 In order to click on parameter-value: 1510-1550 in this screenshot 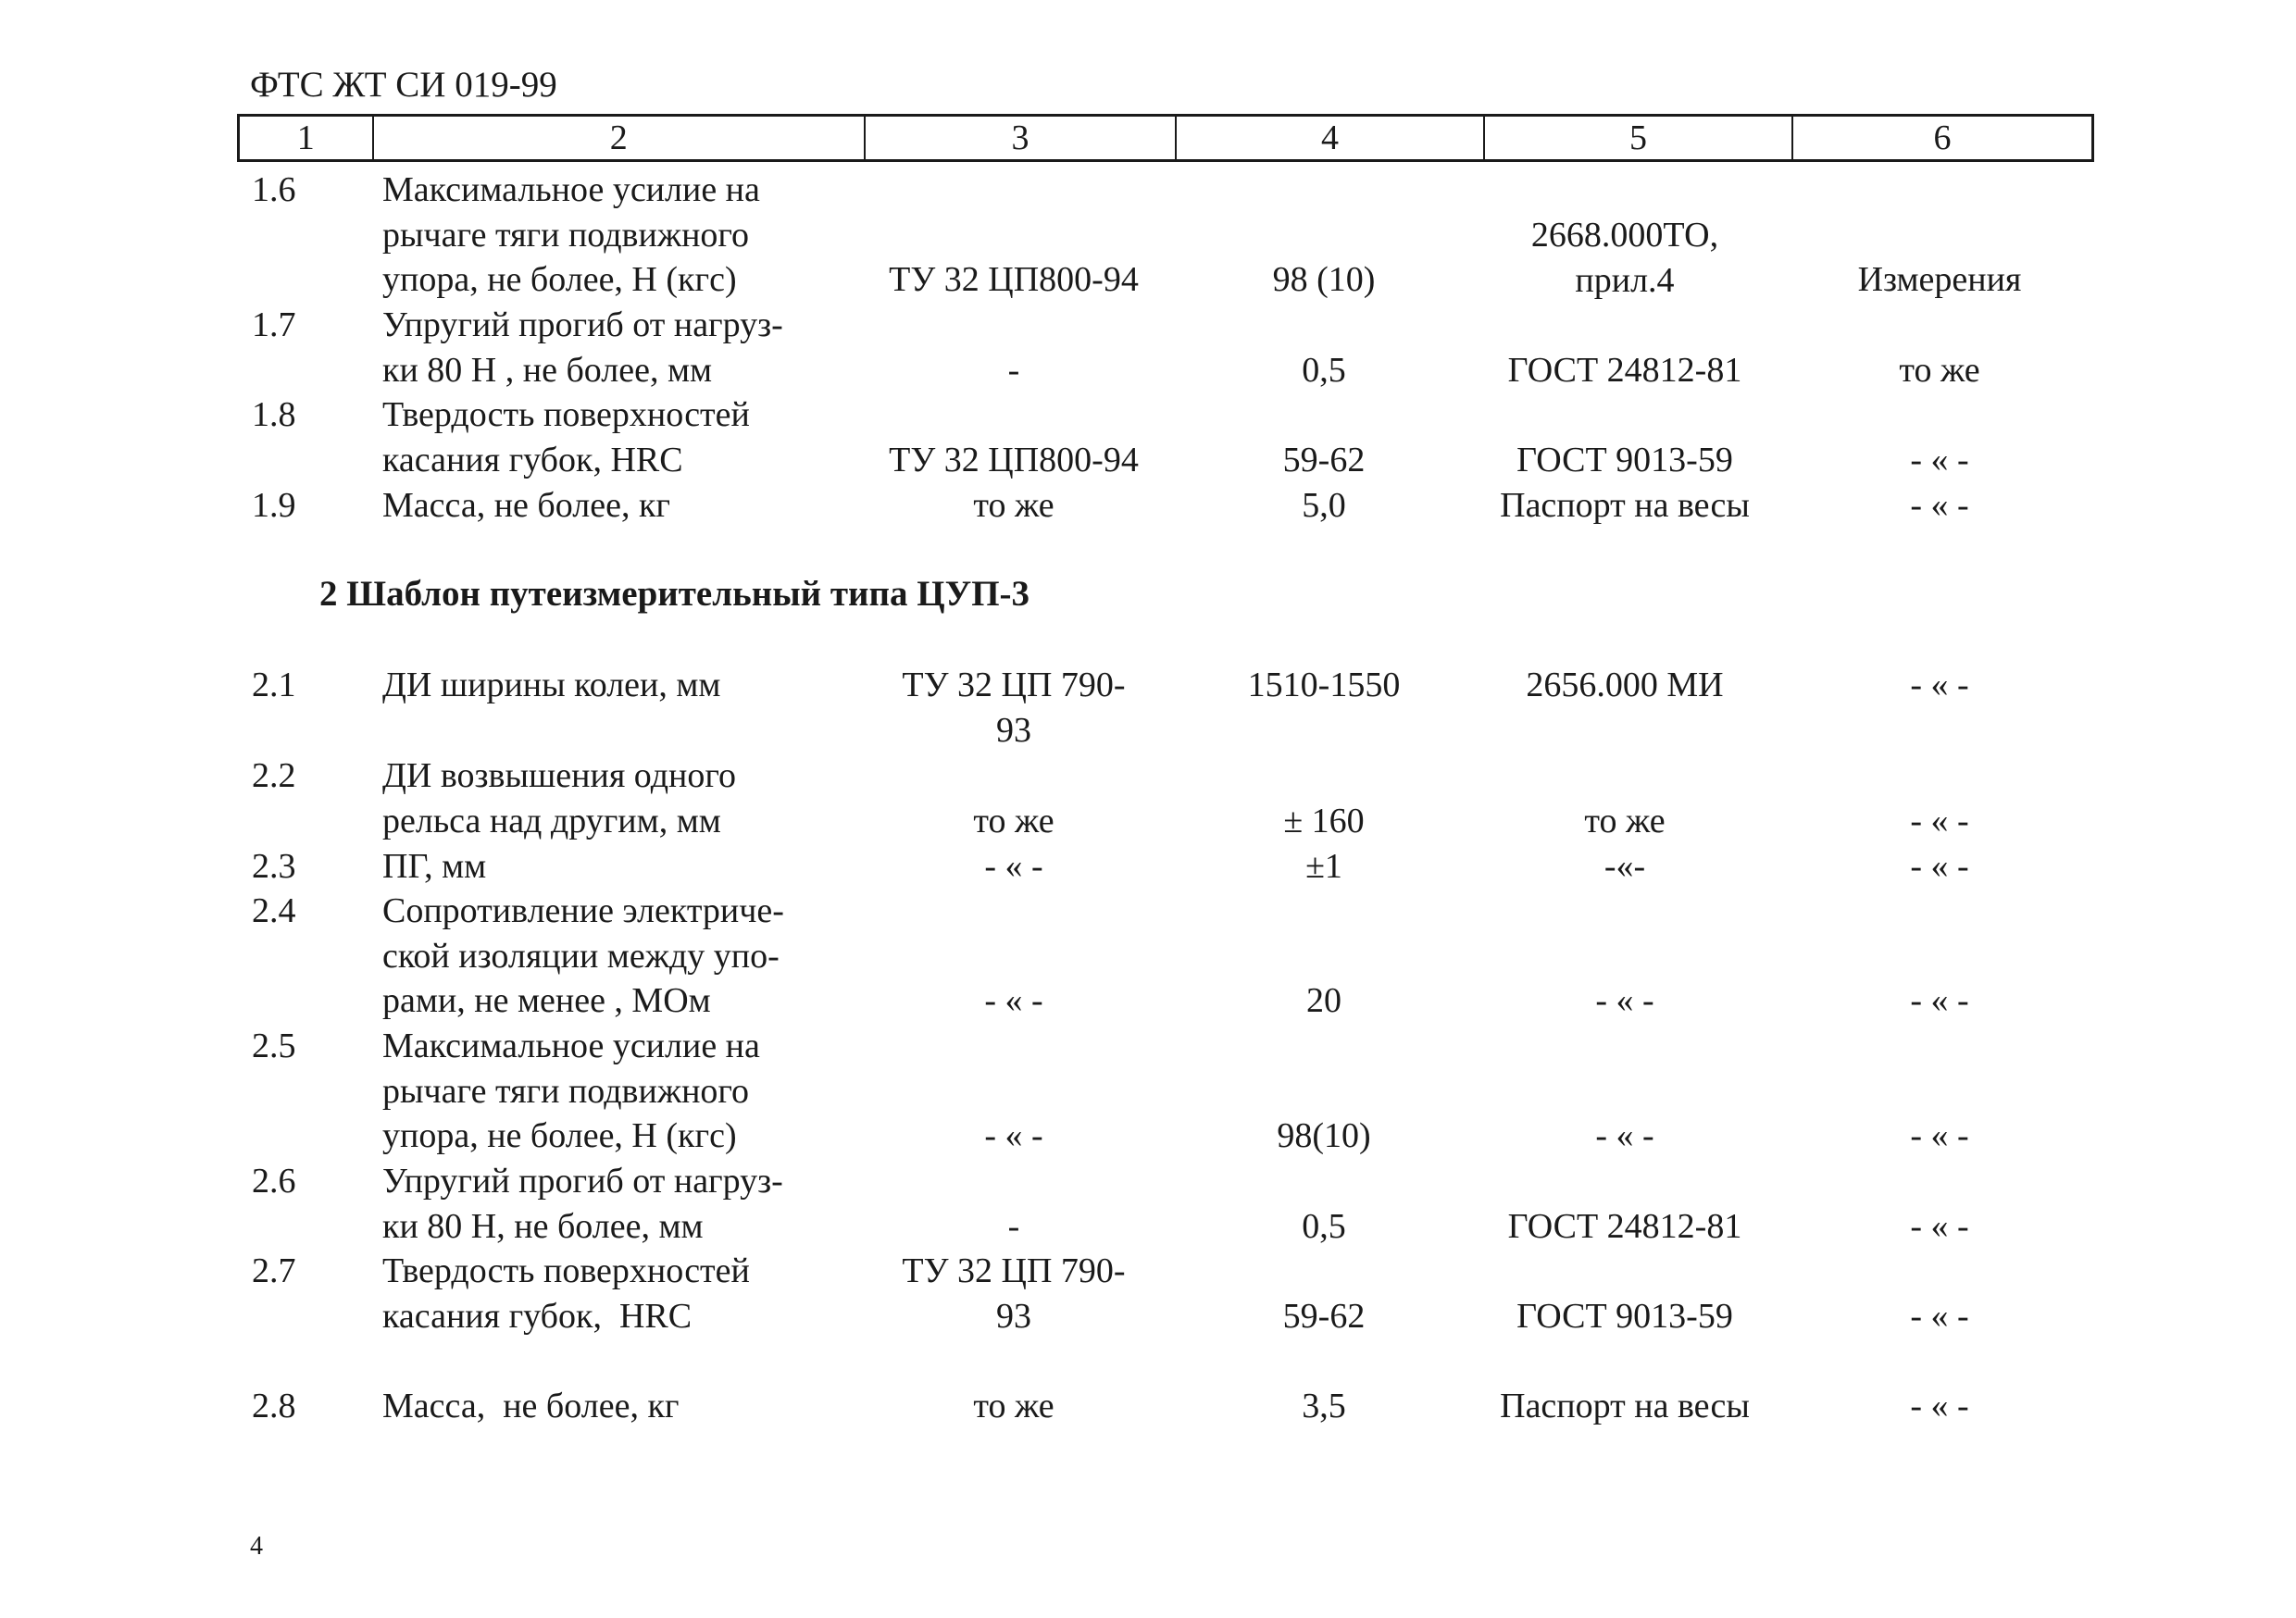, I will do `click(1324, 685)`.